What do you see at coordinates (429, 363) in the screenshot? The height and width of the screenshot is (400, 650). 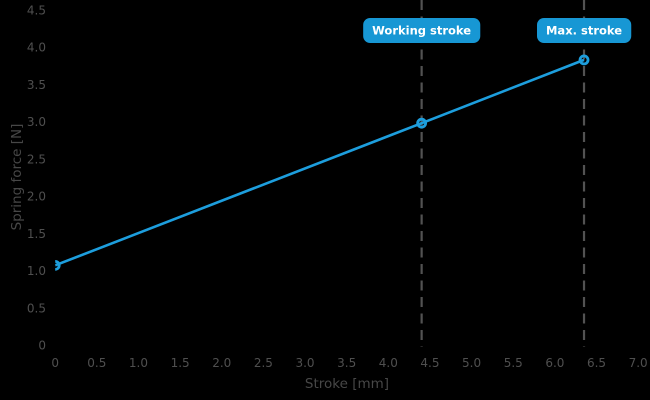 I see `x-tick-label: 4.5` at bounding box center [429, 363].